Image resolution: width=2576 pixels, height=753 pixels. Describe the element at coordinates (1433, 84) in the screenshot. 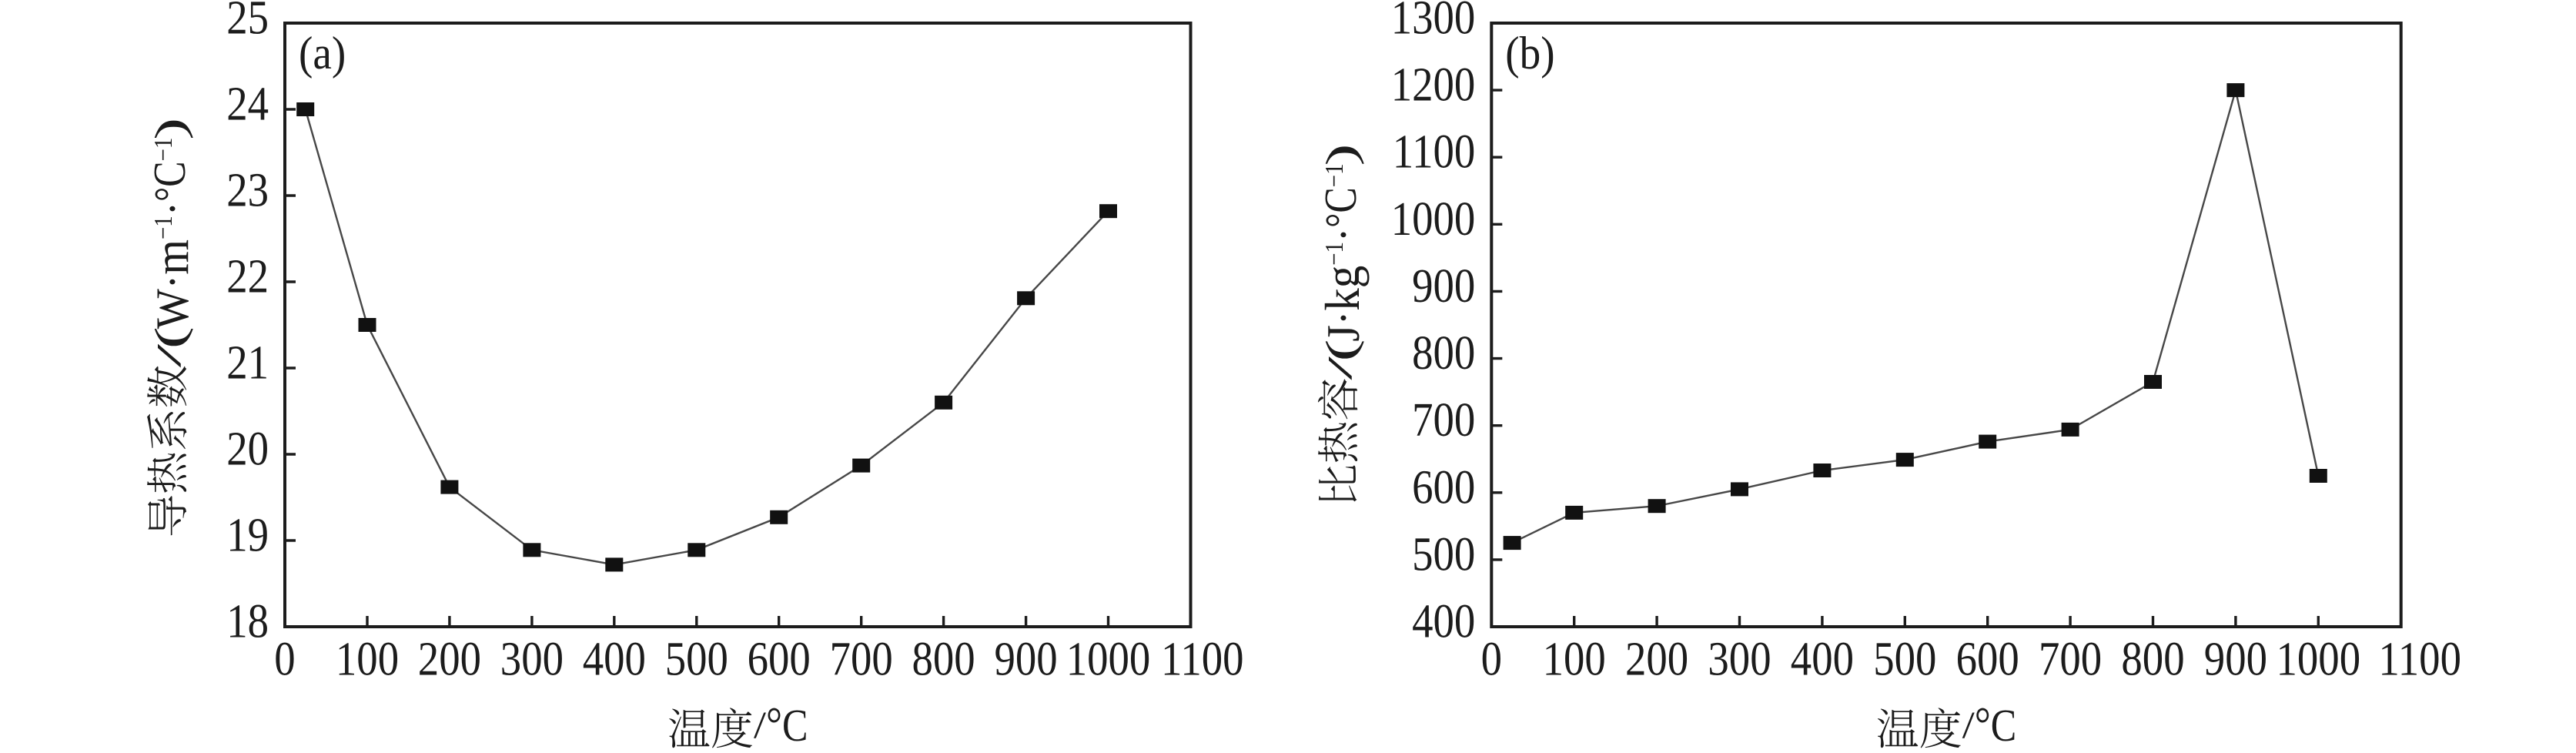

I see `svg-text: 1200` at that location.